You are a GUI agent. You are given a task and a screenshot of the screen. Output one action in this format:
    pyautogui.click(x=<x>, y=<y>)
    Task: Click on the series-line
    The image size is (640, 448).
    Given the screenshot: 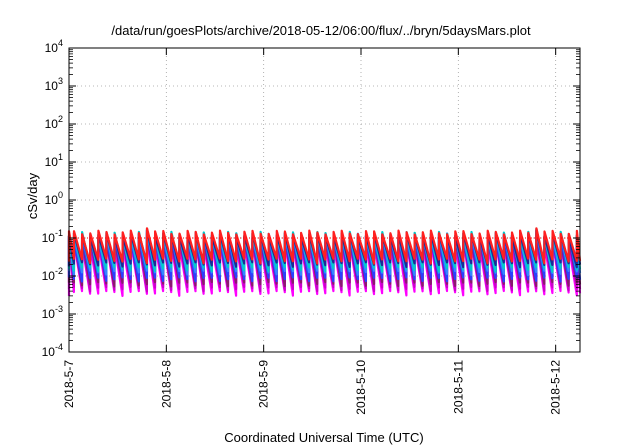 What is the action you would take?
    pyautogui.click(x=324, y=246)
    